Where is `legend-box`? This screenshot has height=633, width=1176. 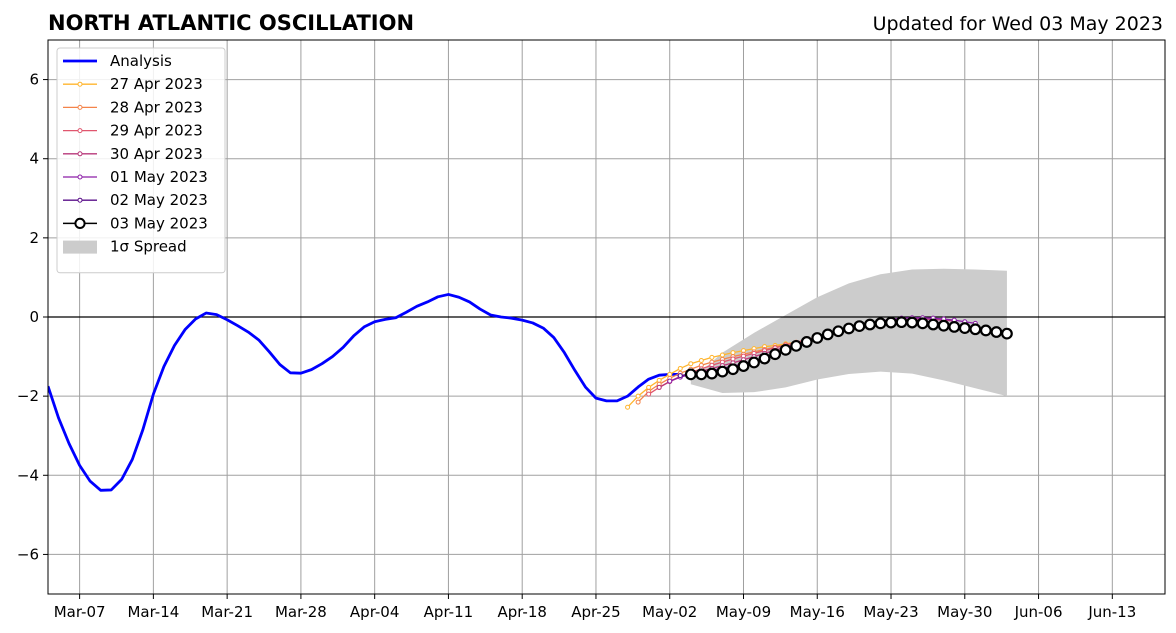 legend-box is located at coordinates (141, 160).